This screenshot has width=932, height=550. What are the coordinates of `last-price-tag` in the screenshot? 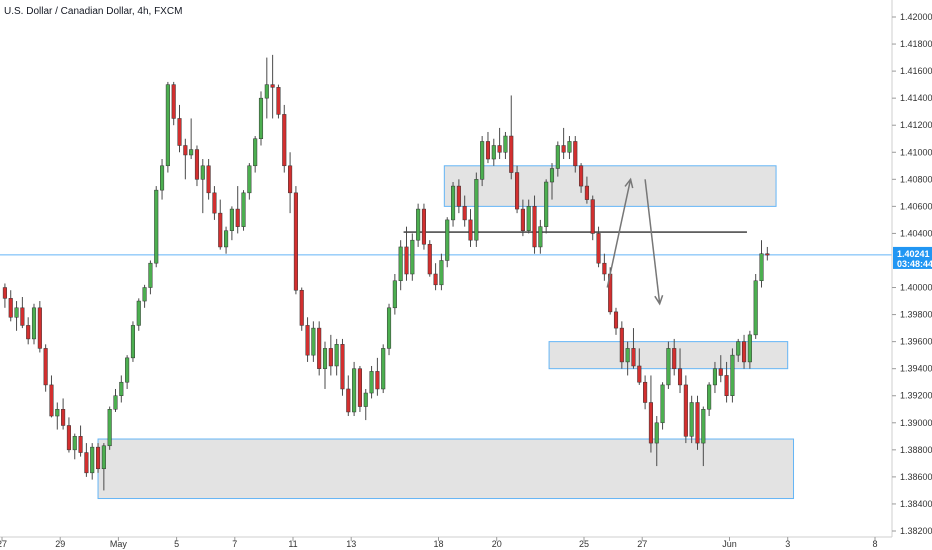 It's located at (912, 257).